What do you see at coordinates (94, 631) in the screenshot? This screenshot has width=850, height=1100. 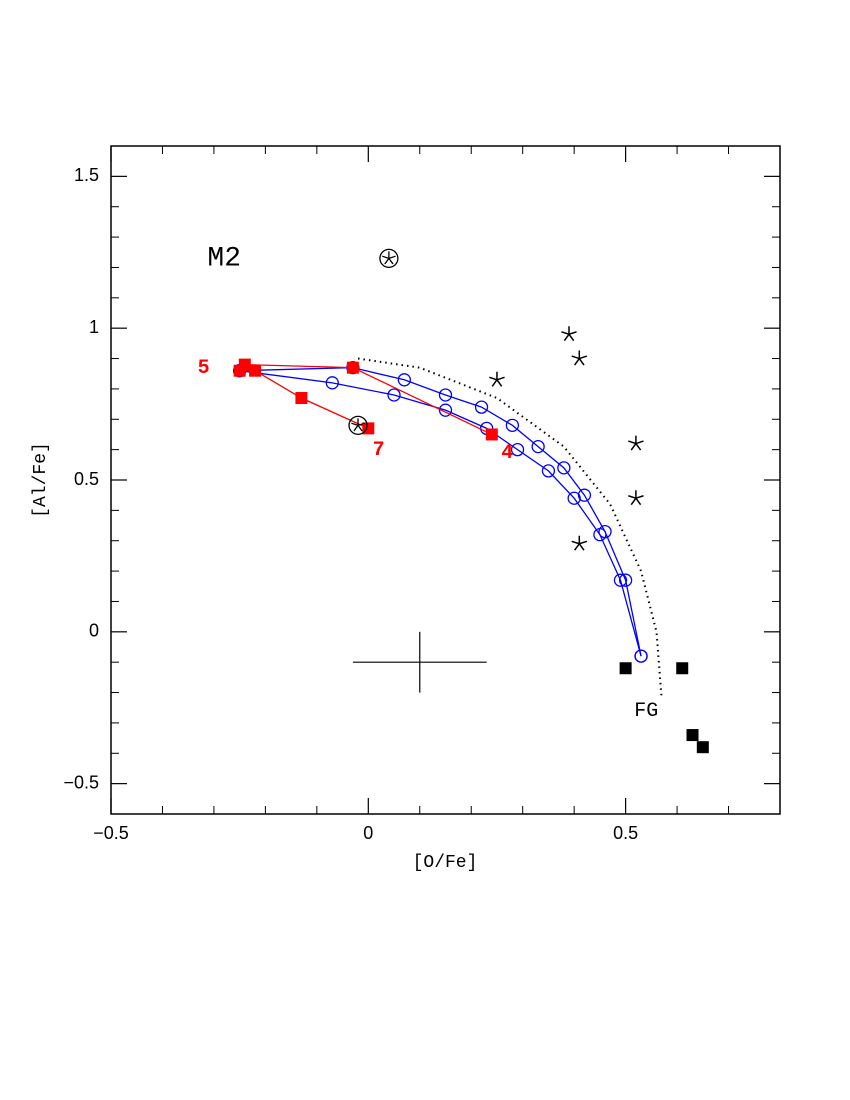 I see `y-tick-label: 0` at bounding box center [94, 631].